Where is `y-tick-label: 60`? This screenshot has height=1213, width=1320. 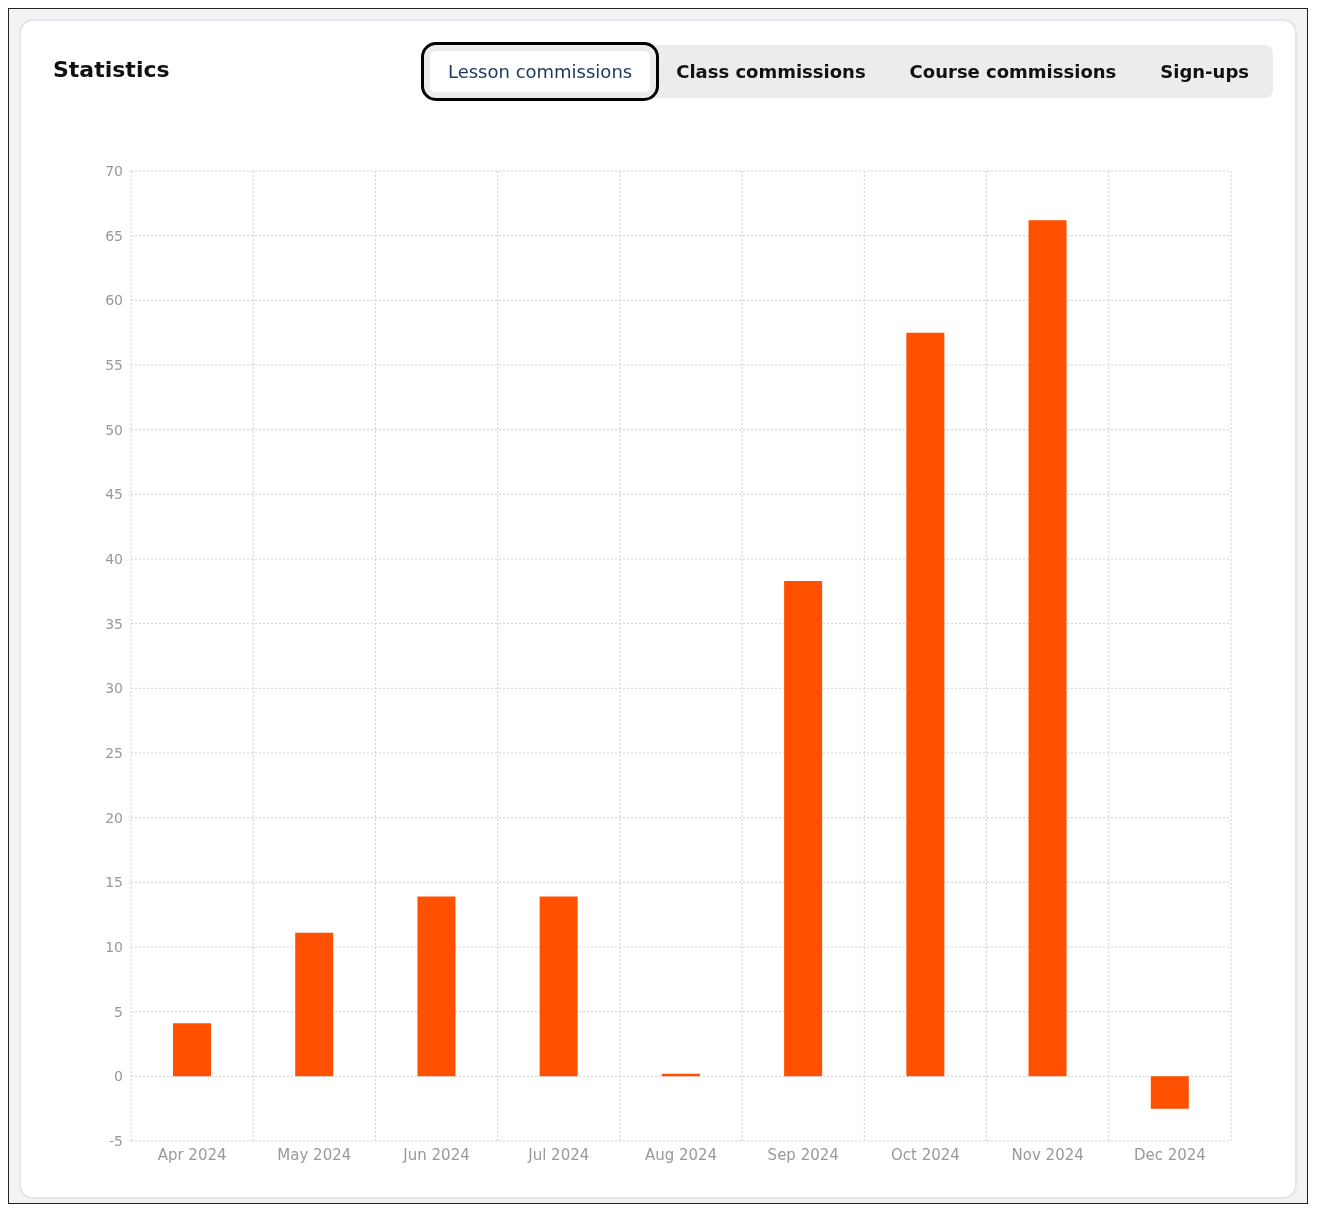
y-tick-label: 60 is located at coordinates (114, 300).